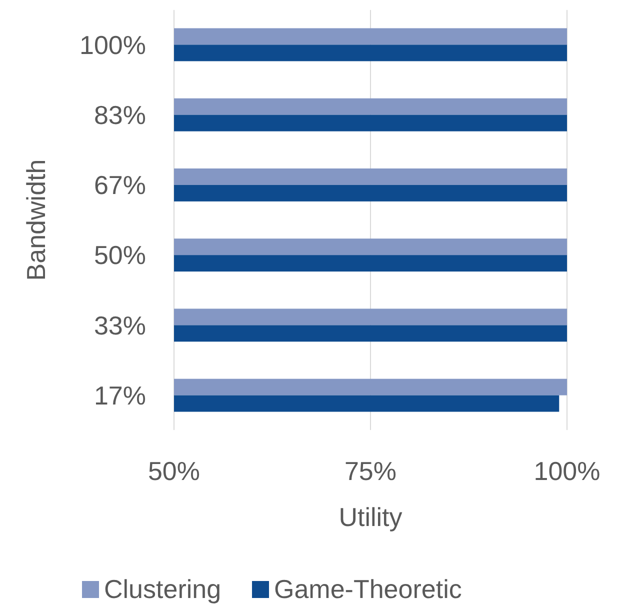 This screenshot has height=609, width=625. Describe the element at coordinates (120, 115) in the screenshot. I see `y-tick-label: 83%` at that location.